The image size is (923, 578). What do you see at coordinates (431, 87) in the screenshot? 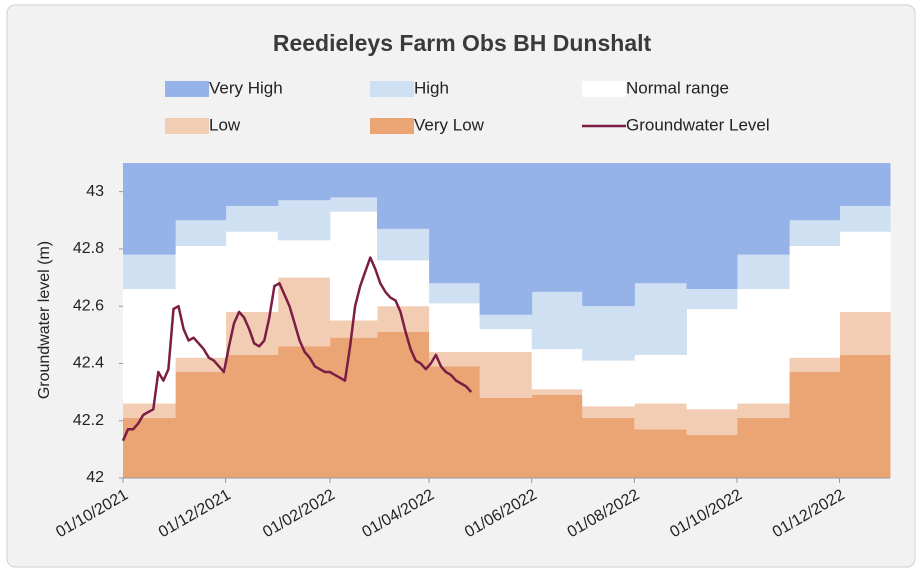
I see `legend-label: High` at bounding box center [431, 87].